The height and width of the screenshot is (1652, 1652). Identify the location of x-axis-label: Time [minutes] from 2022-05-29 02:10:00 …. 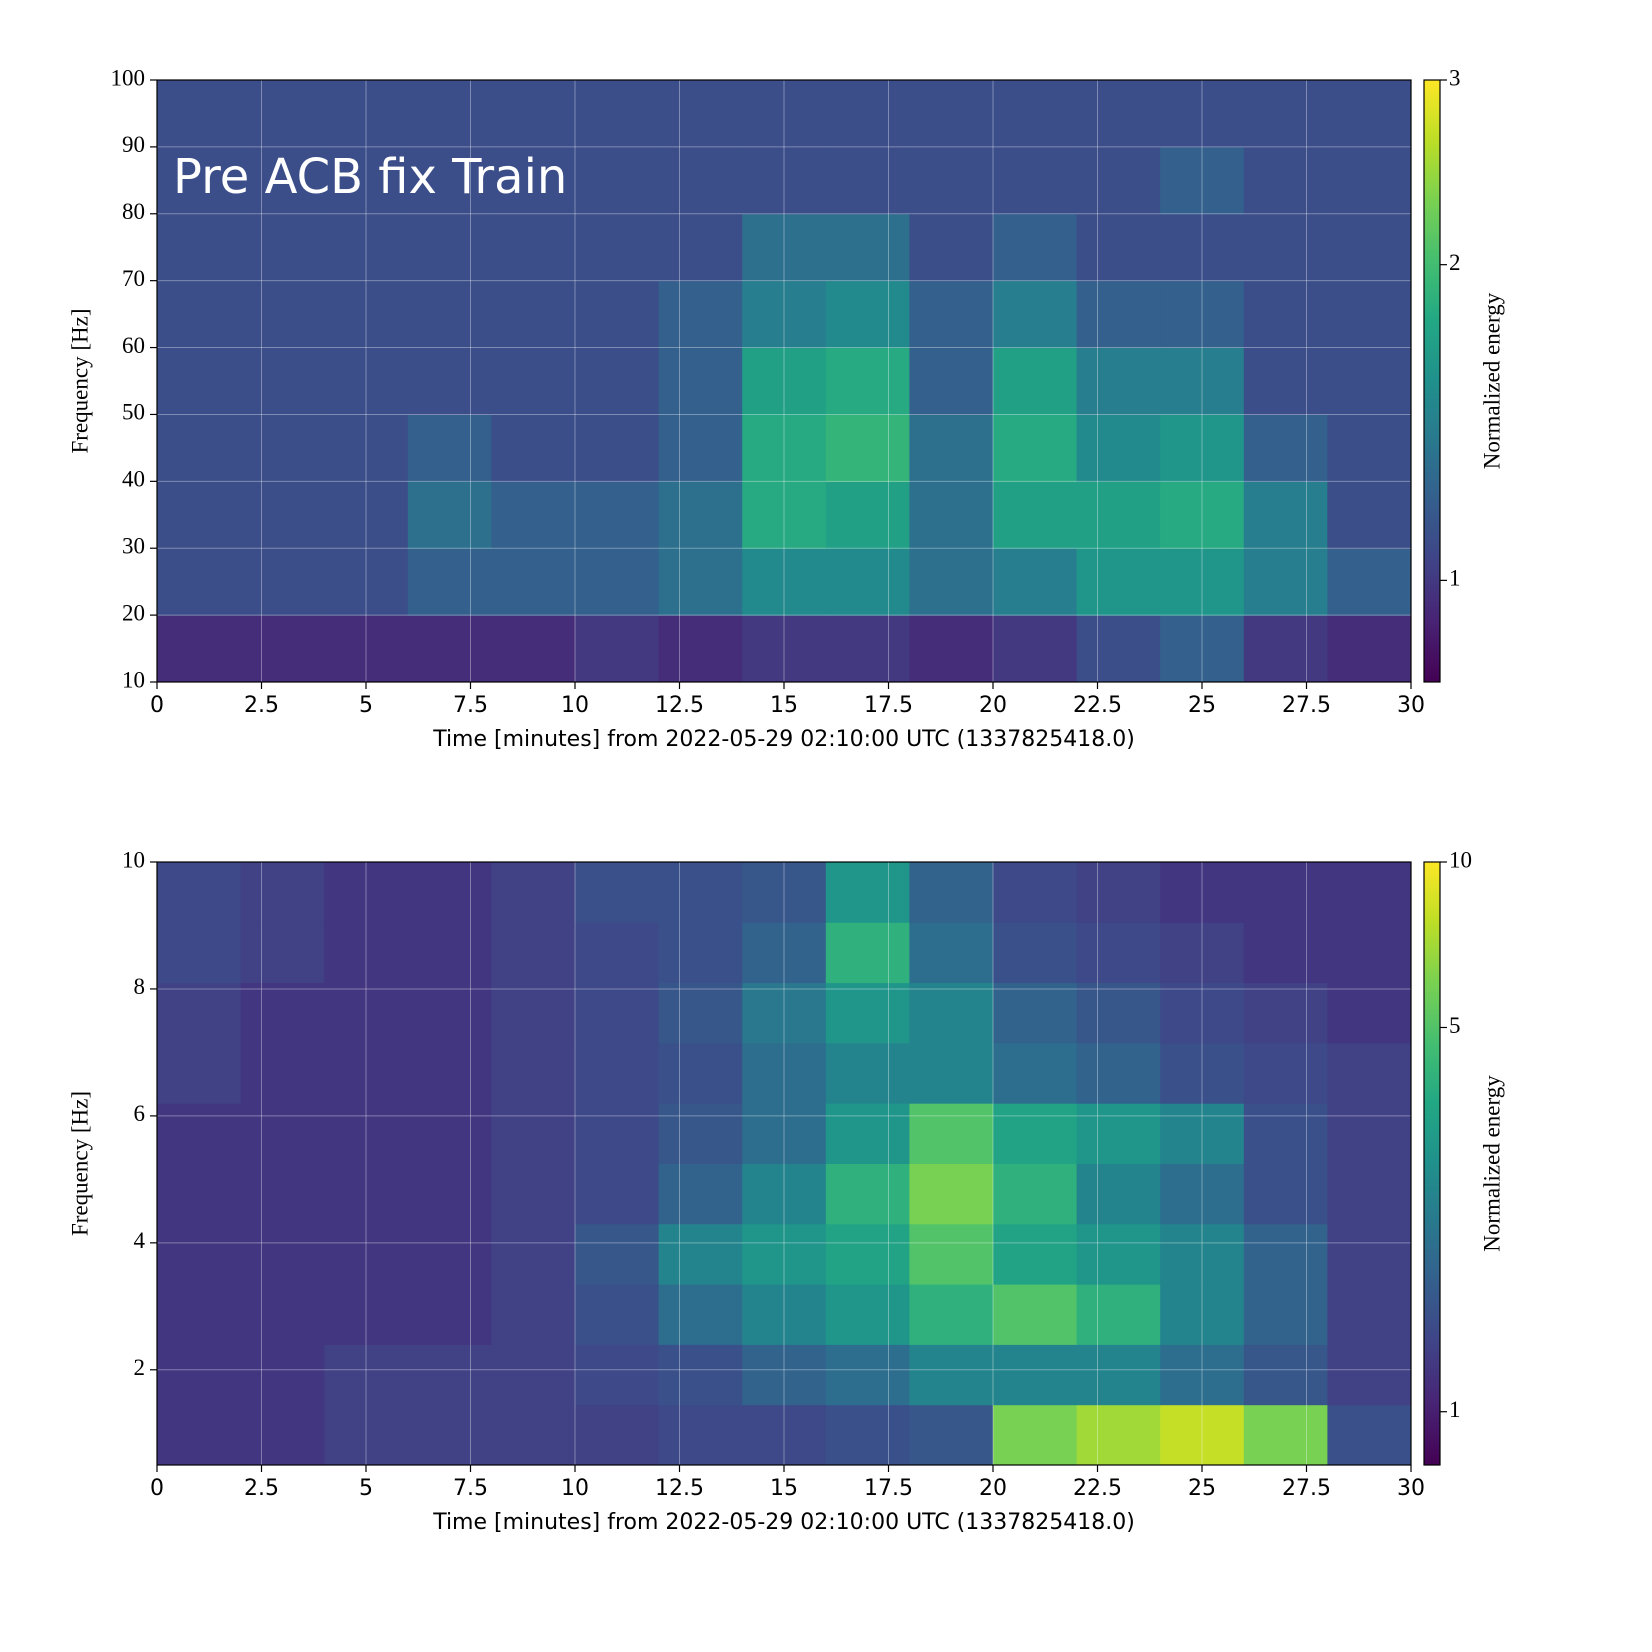
(783, 739).